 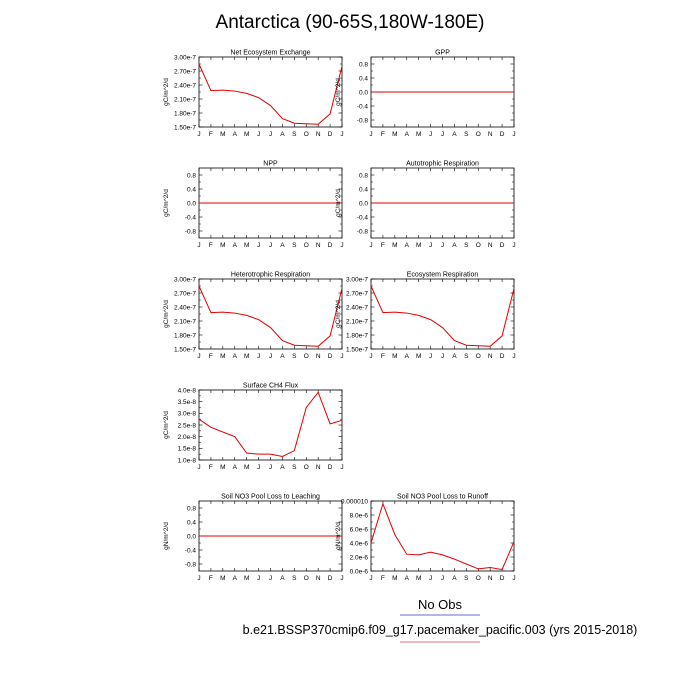 What do you see at coordinates (338, 536) in the screenshot?
I see `y-axis-label: gN/m^2/d` at bounding box center [338, 536].